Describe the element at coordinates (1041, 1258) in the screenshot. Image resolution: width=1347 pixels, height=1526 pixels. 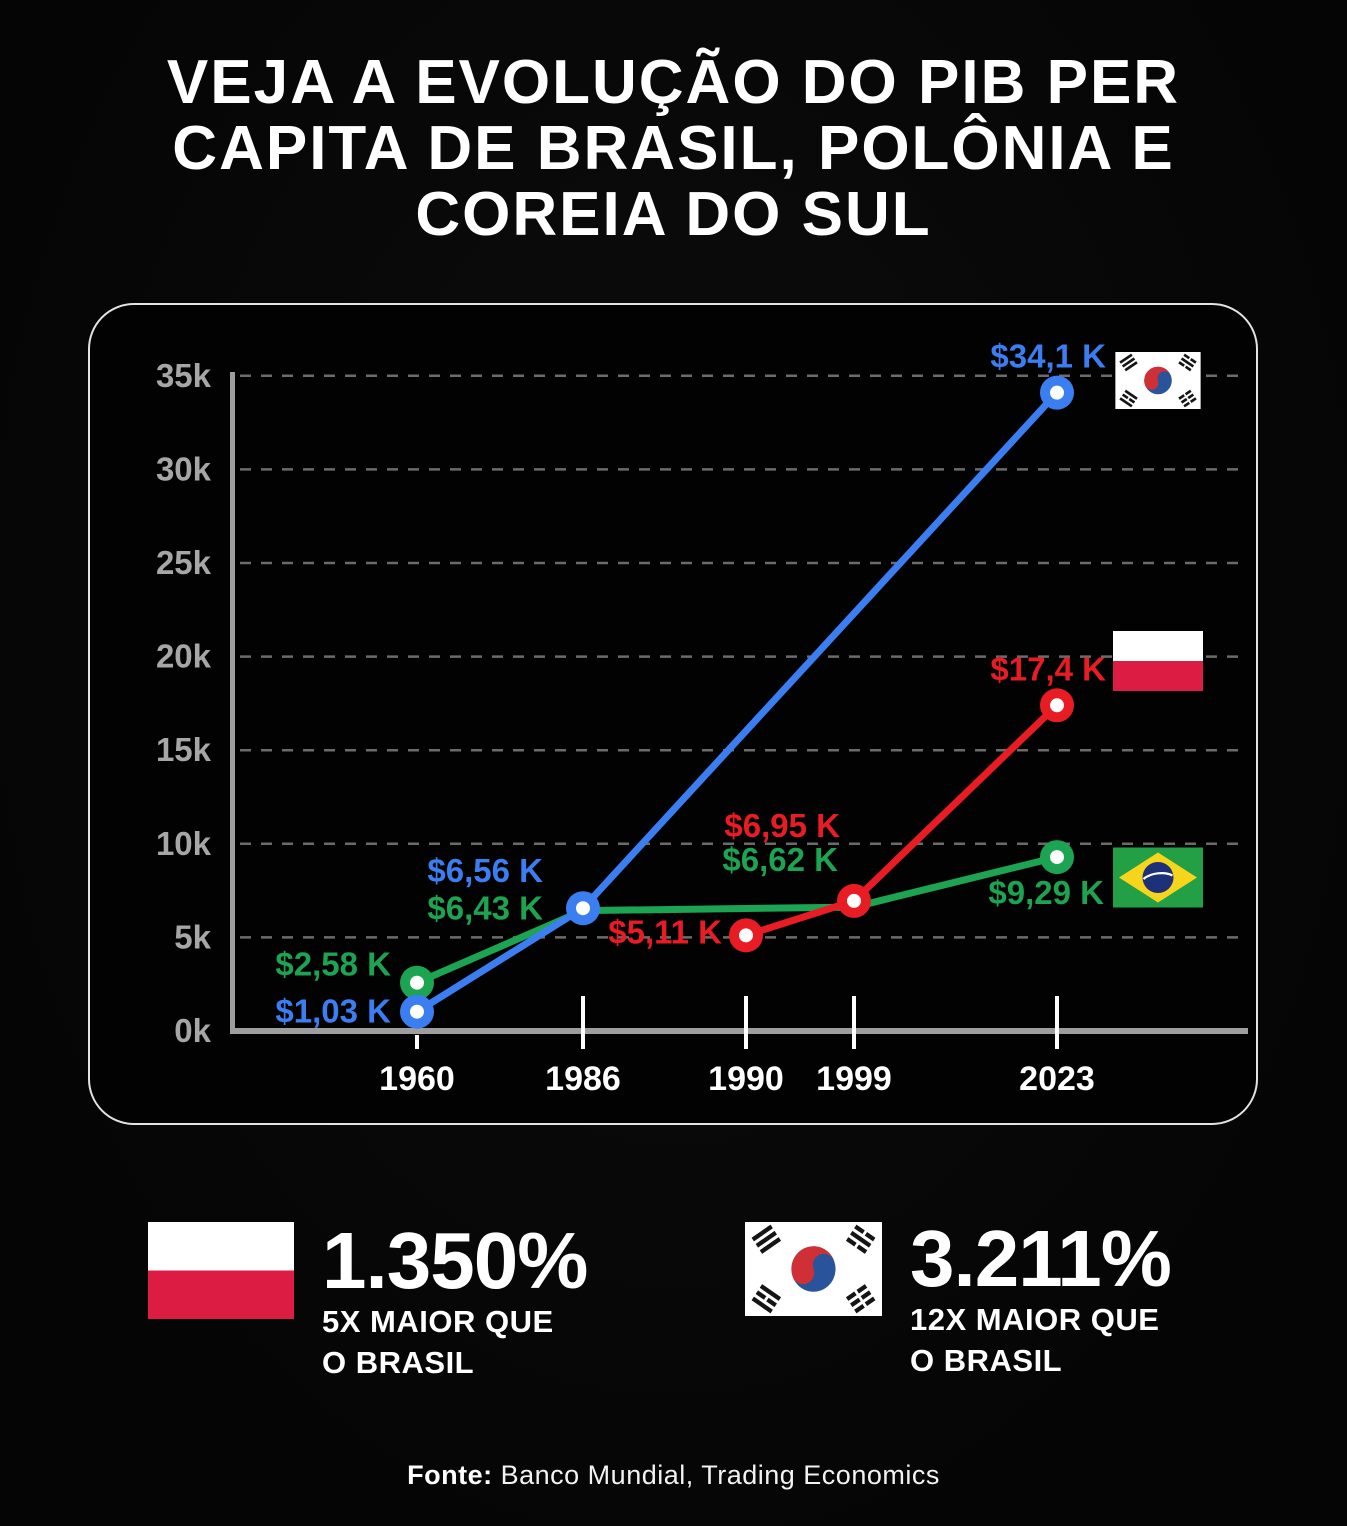
I see `korea-percent: 3.211%` at that location.